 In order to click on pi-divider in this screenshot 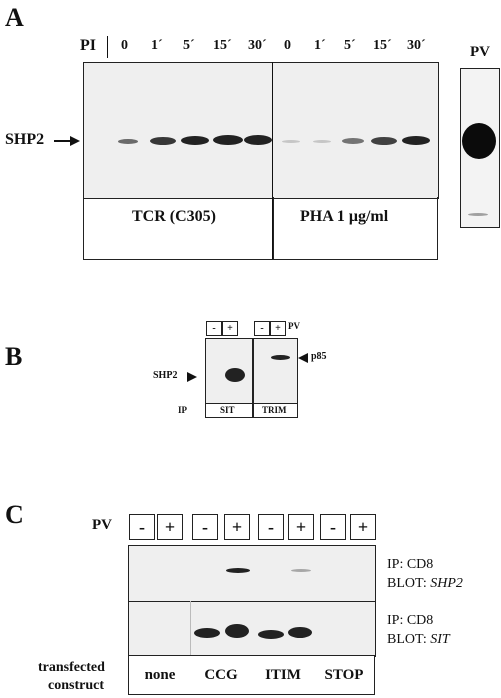, I will do `click(107, 47)`.